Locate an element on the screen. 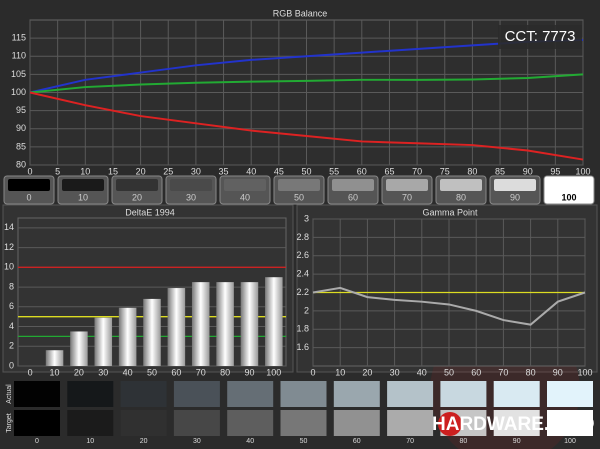 The width and height of the screenshot is (600, 449). logo: HARDWARE.INFO is located at coordinates (513, 424).